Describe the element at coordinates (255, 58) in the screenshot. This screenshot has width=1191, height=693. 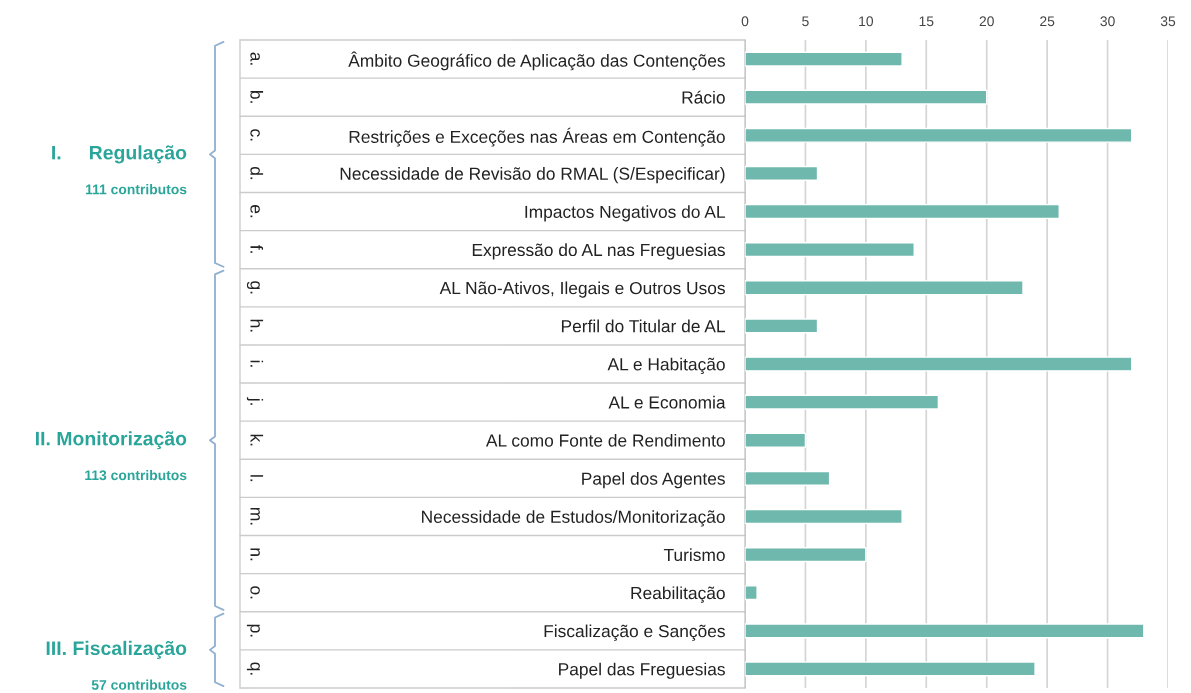
I see `text: a.` at that location.